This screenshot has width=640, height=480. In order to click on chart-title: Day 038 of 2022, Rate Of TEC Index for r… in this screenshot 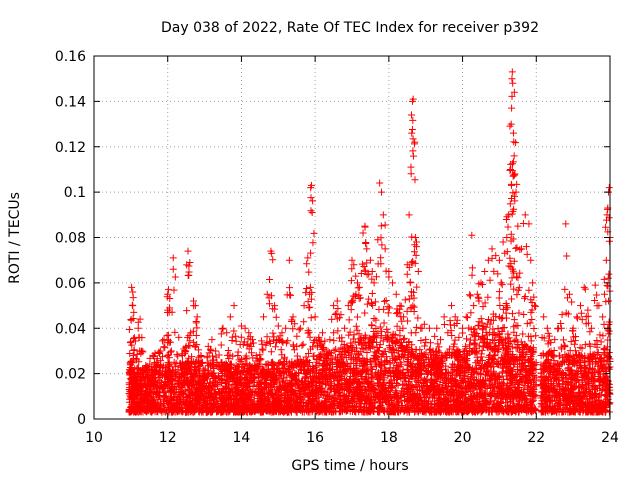, I will do `click(350, 28)`.